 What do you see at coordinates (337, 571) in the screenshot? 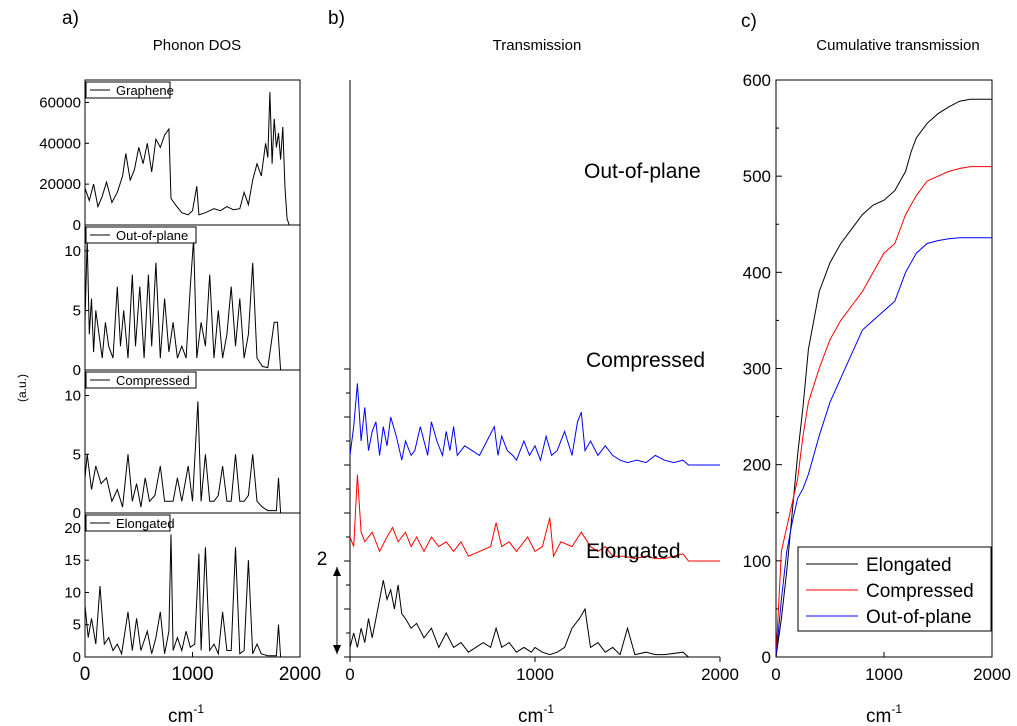
I see `panel-b-scale-arrow-up` at bounding box center [337, 571].